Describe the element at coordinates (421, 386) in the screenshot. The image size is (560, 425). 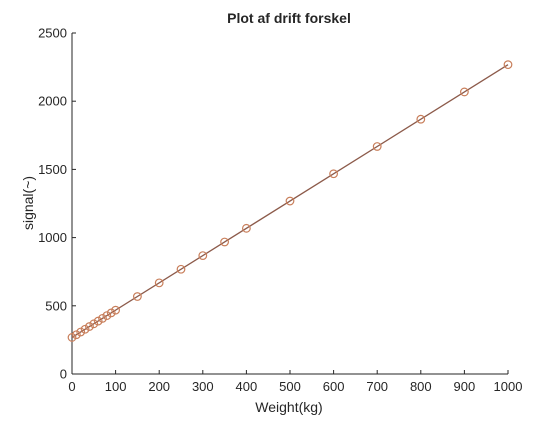
I see `x-tick-label: 800` at that location.